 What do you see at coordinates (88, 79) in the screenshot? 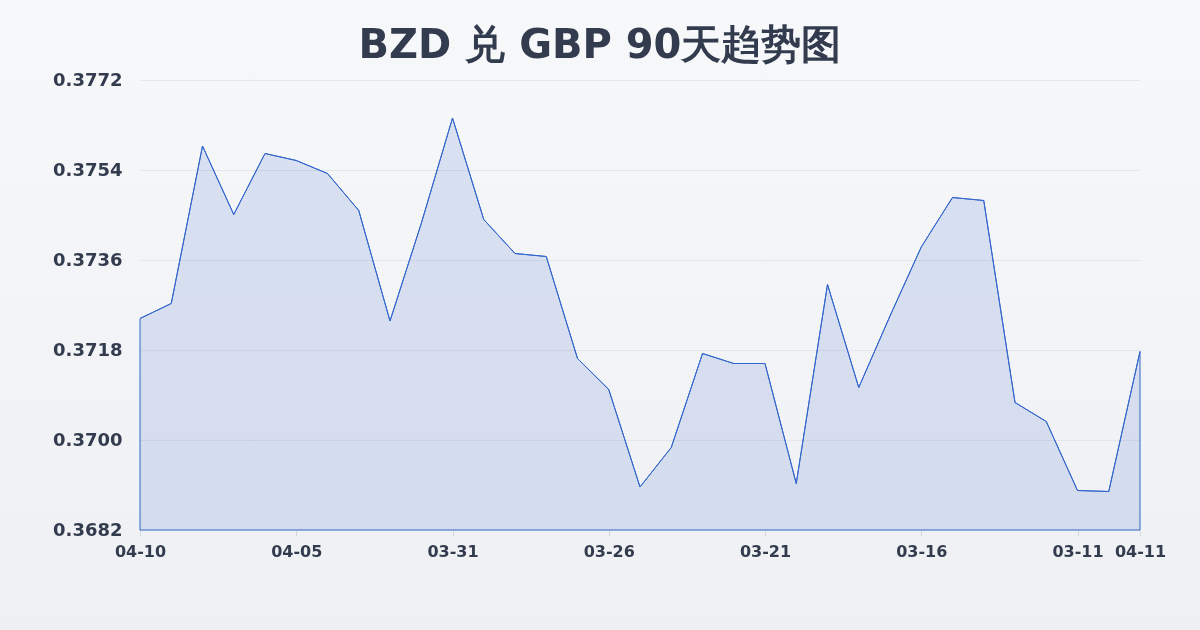
I see `y-tick-label: 0.3772` at bounding box center [88, 79].